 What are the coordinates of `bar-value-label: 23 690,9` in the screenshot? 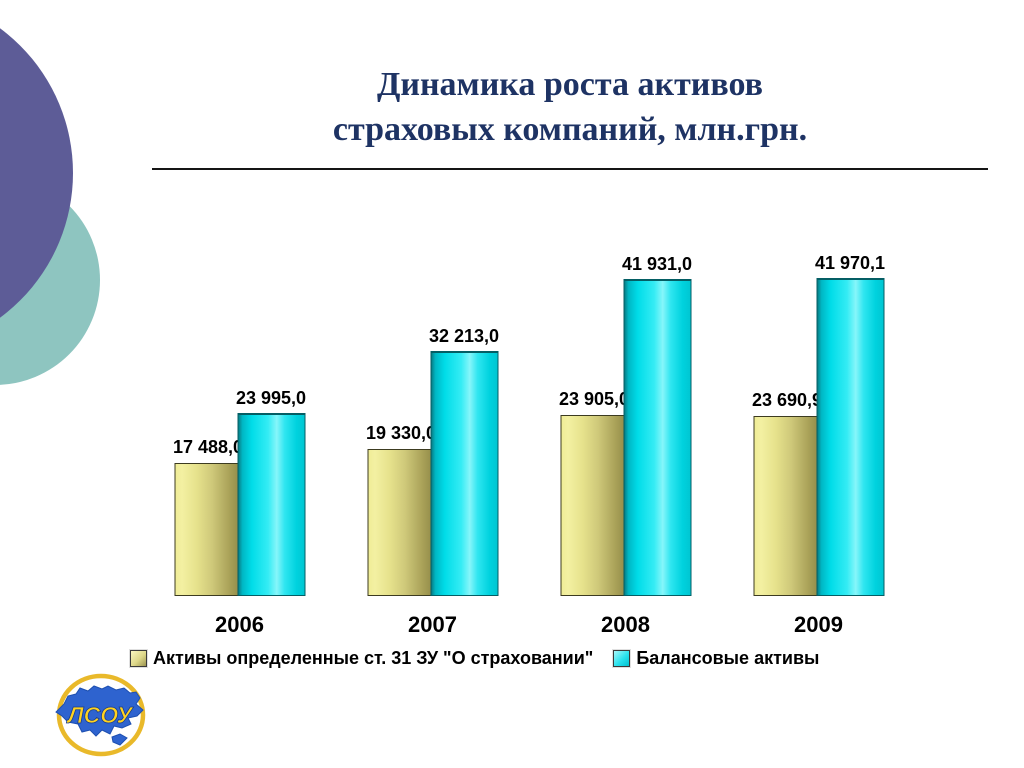 It's located at (787, 400).